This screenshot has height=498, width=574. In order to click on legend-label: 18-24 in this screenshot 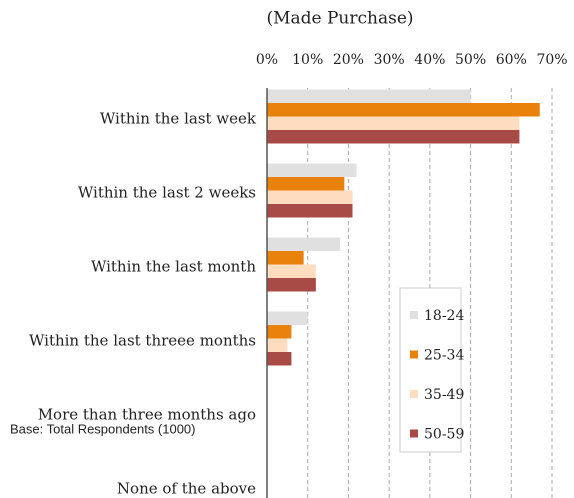, I will do `click(444, 316)`.